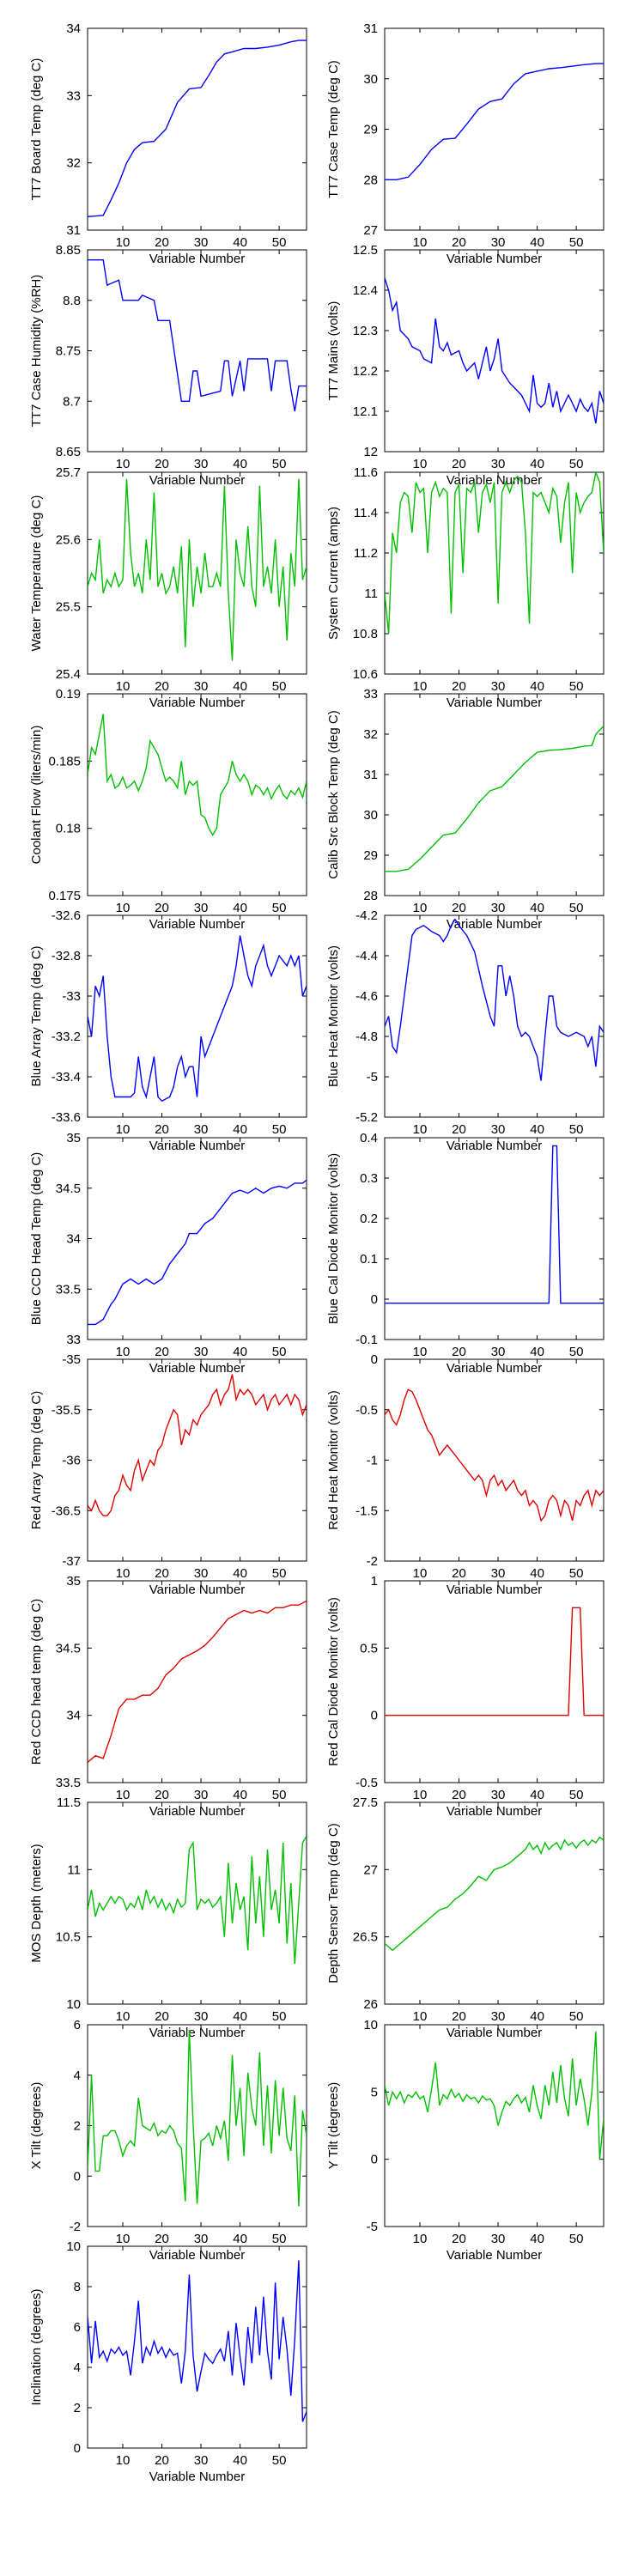 The height and width of the screenshot is (2576, 644). What do you see at coordinates (370, 1870) in the screenshot?
I see `y-tick-label: 27` at bounding box center [370, 1870].